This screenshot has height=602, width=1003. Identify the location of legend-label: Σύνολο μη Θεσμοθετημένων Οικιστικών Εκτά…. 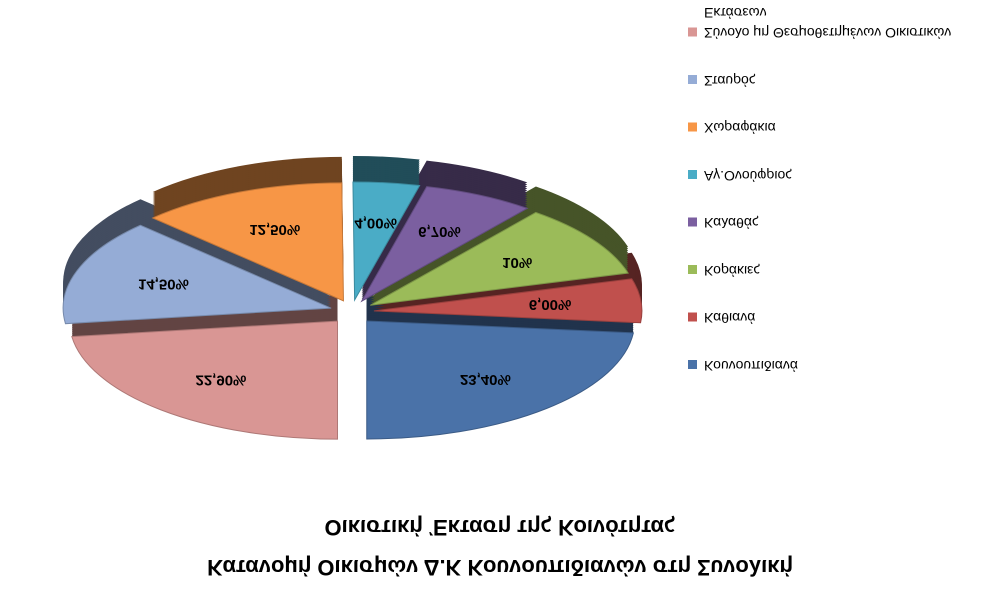
(828, 23).